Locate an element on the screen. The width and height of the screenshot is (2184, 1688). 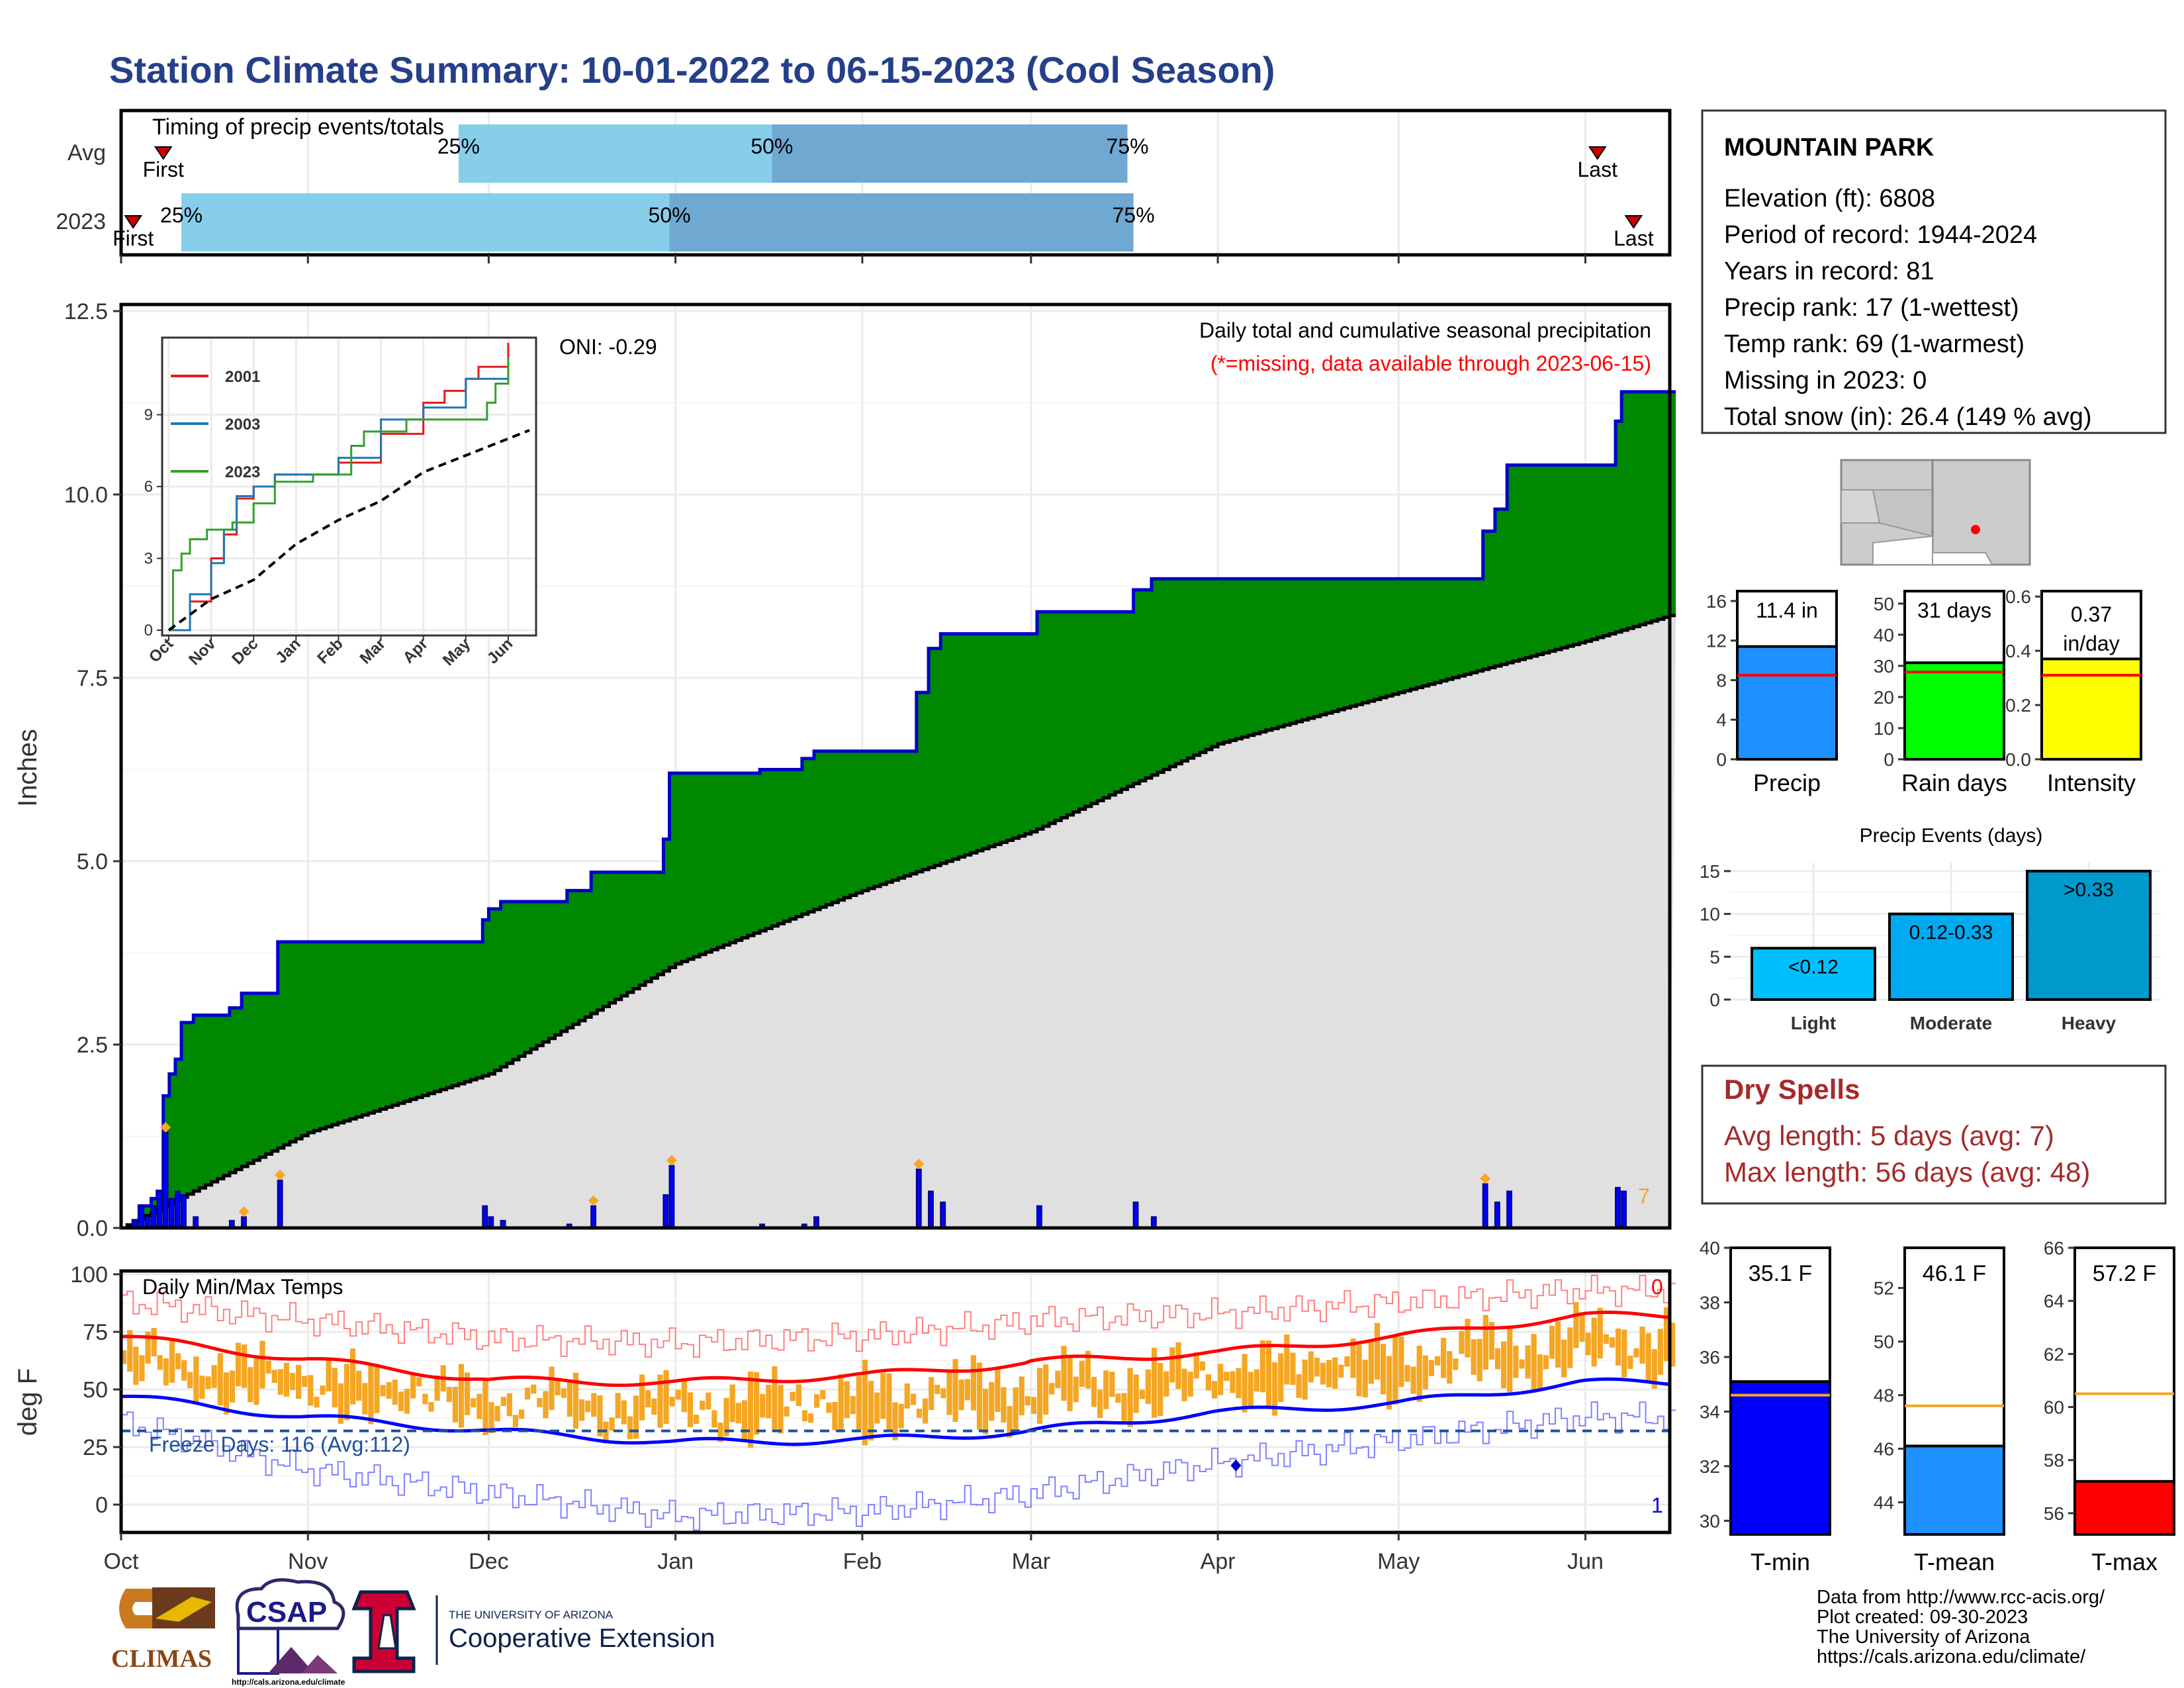
temp-series-line is located at coordinates (895, 1411).